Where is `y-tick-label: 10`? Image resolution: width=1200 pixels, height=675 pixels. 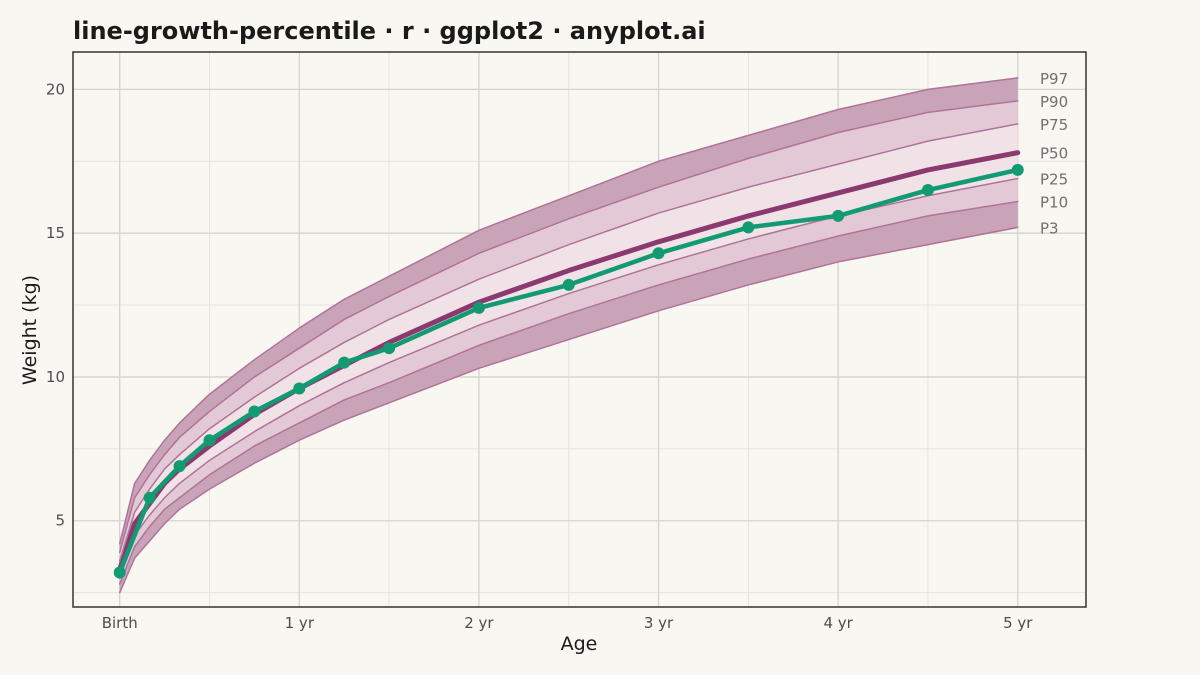 y-tick-label: 10 is located at coordinates (55, 377).